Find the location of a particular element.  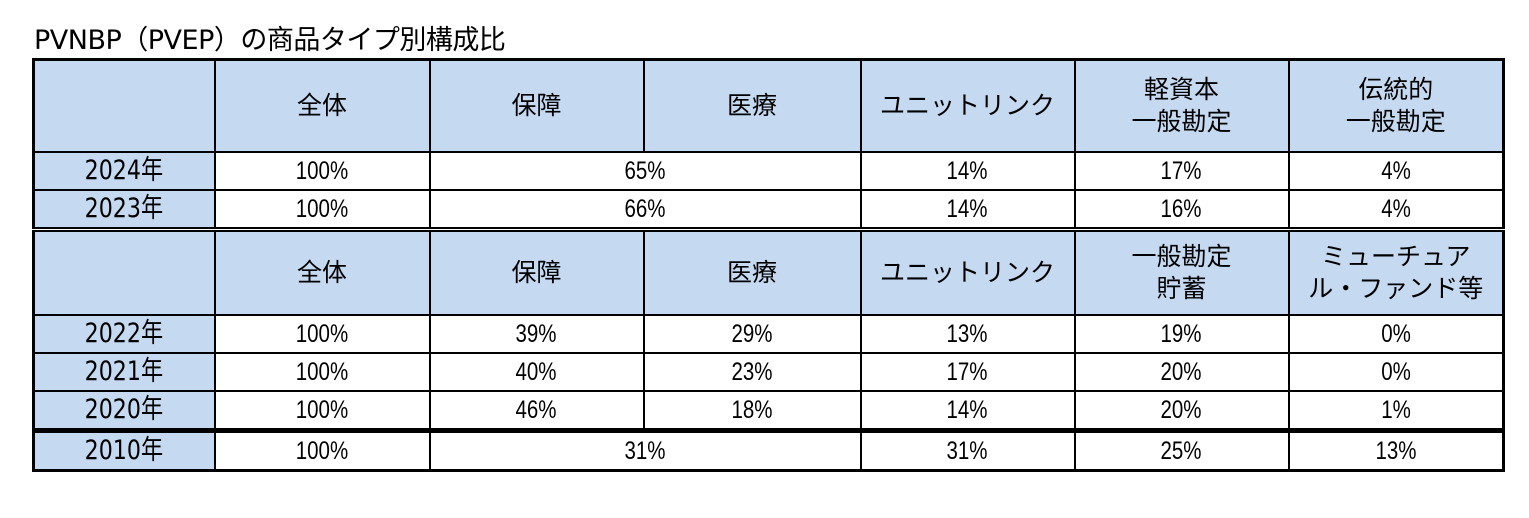

protection-cell: 39% is located at coordinates (536, 334).